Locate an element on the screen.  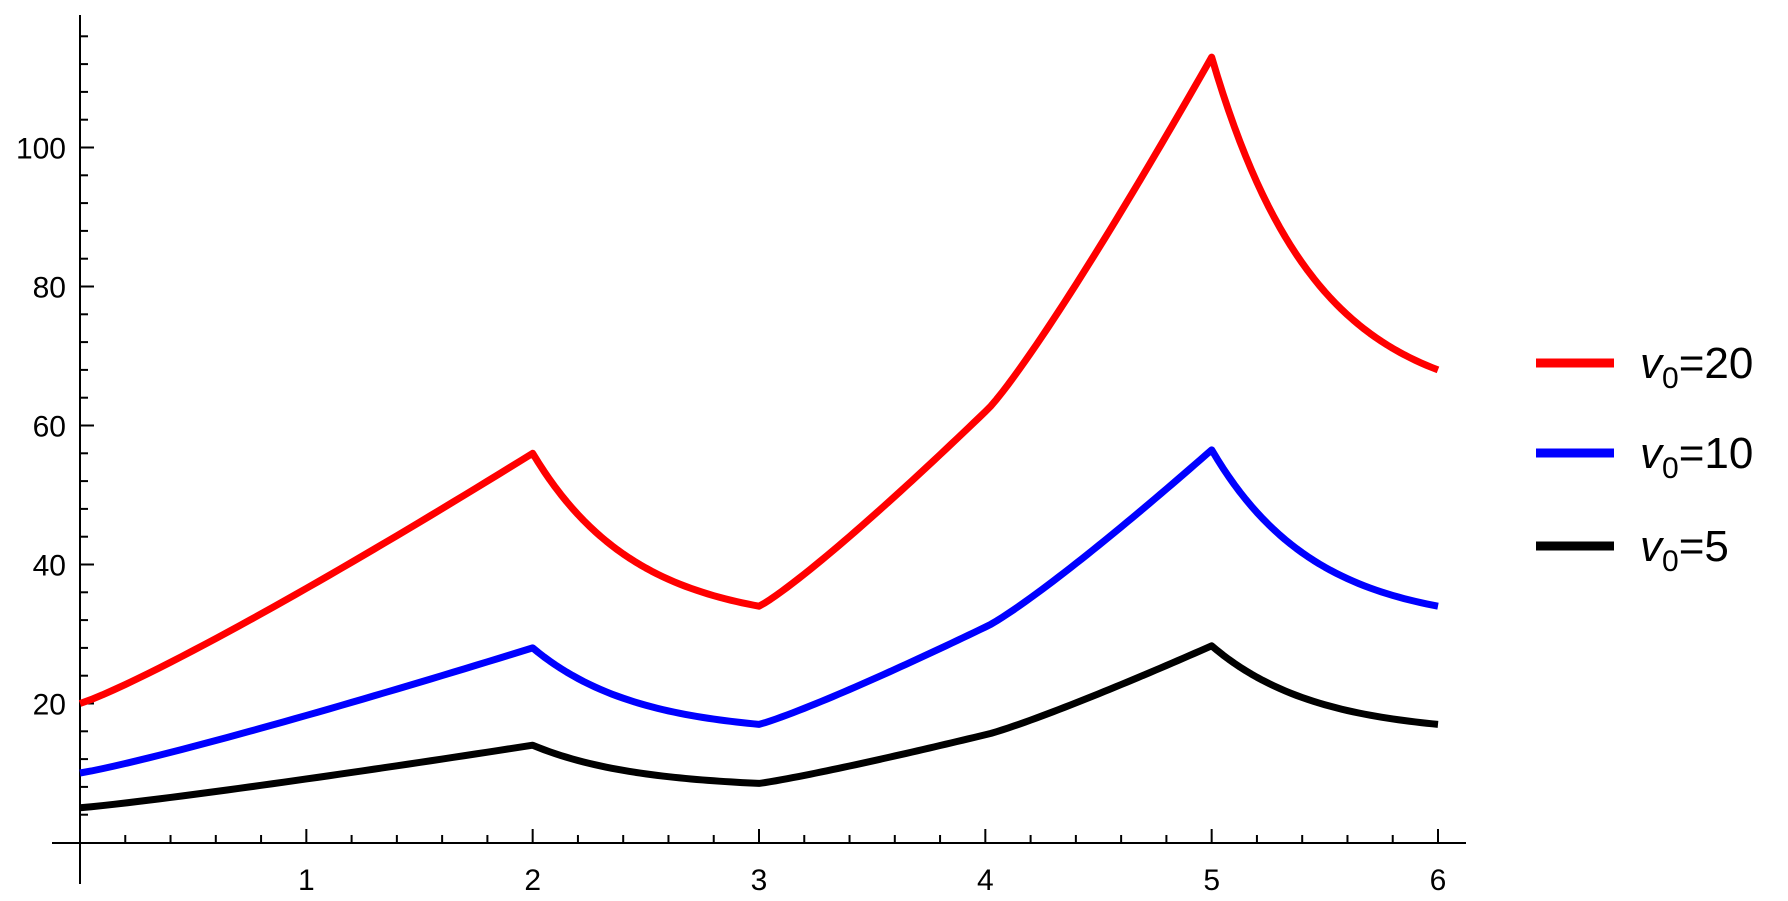
x-tick-label: 5 is located at coordinates (1211, 880).